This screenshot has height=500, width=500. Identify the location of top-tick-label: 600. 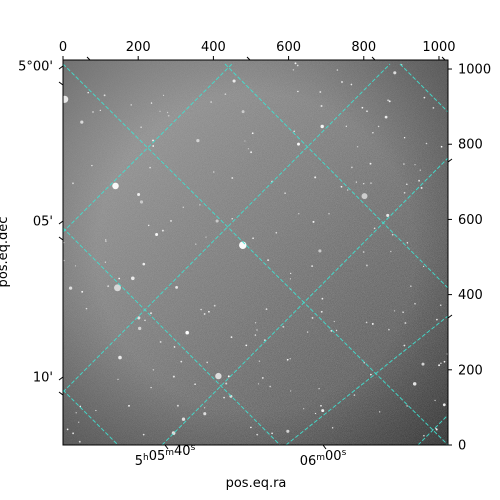
(288, 47).